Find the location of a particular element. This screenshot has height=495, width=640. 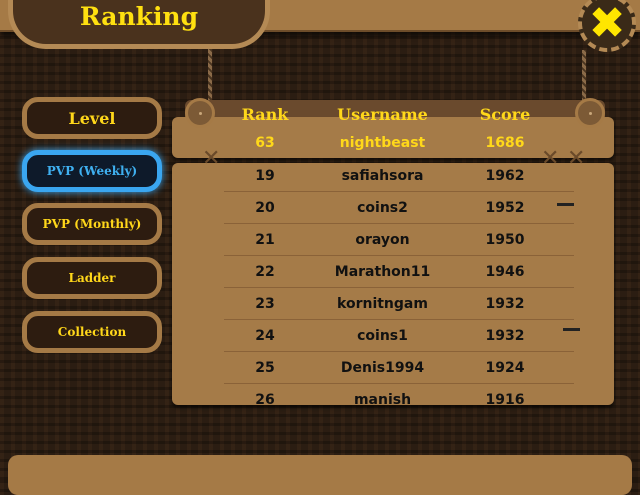

table-row: 21 orayon 1950 is located at coordinates (393, 240).